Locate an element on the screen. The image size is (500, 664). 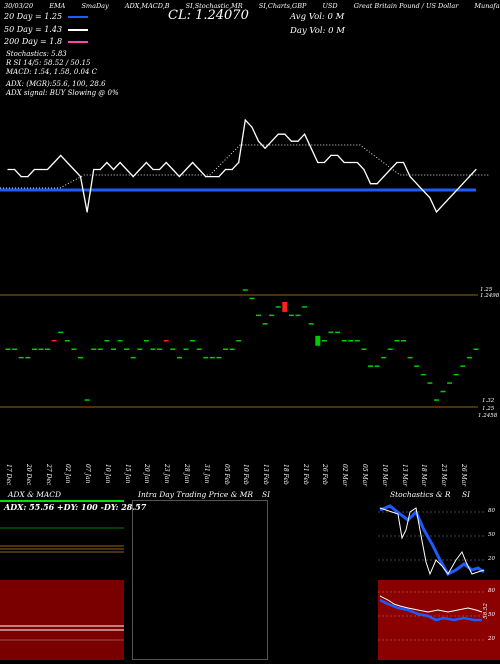
sma200-swatch is located at coordinates (78, 42).